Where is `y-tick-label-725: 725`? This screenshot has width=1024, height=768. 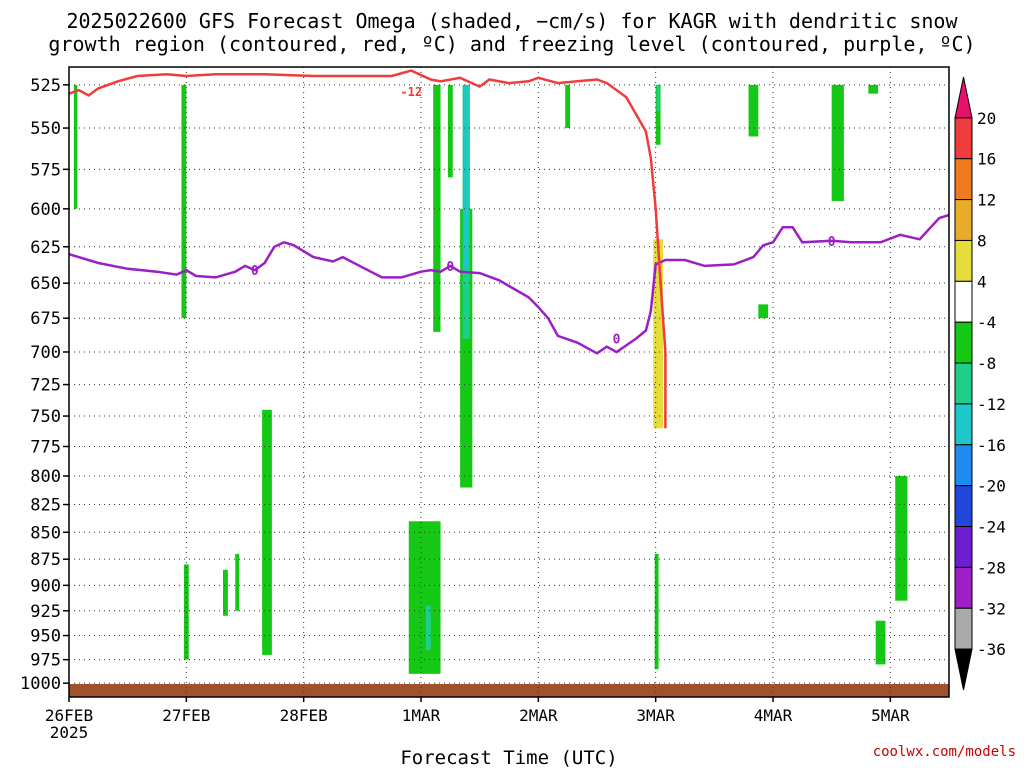
y-tick-label-725: 725 is located at coordinates (45, 386).